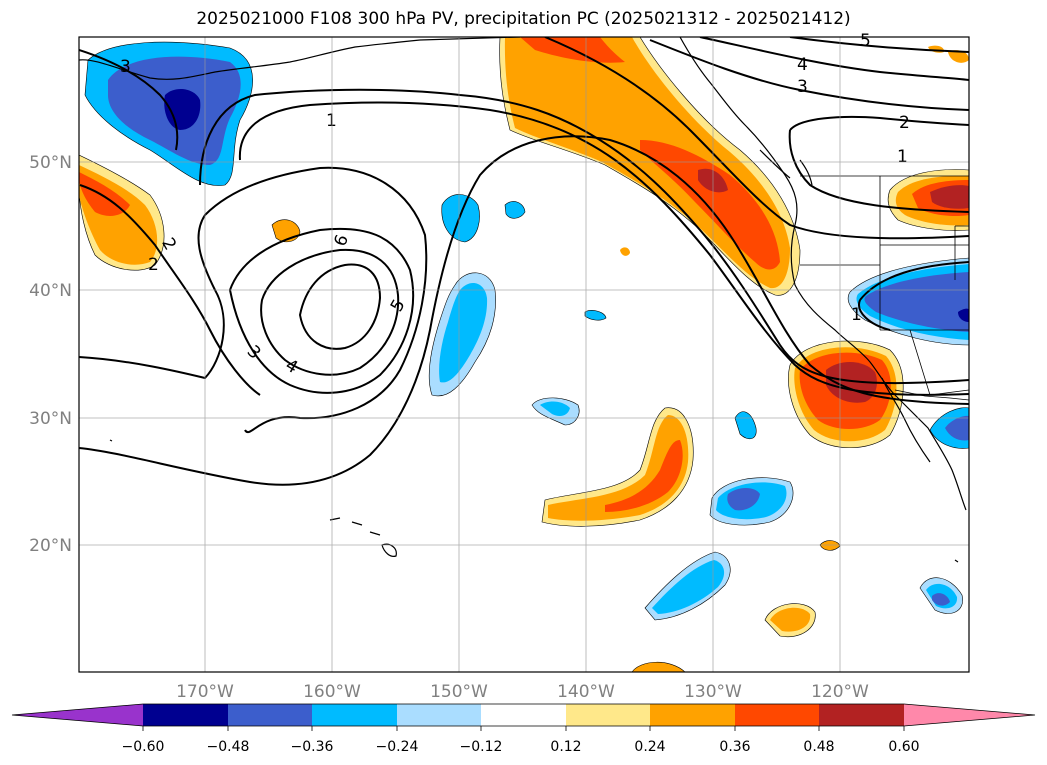 The image size is (1047, 765). What do you see at coordinates (463, 333) in the screenshot?
I see `precip-negative-d-inner` at bounding box center [463, 333].